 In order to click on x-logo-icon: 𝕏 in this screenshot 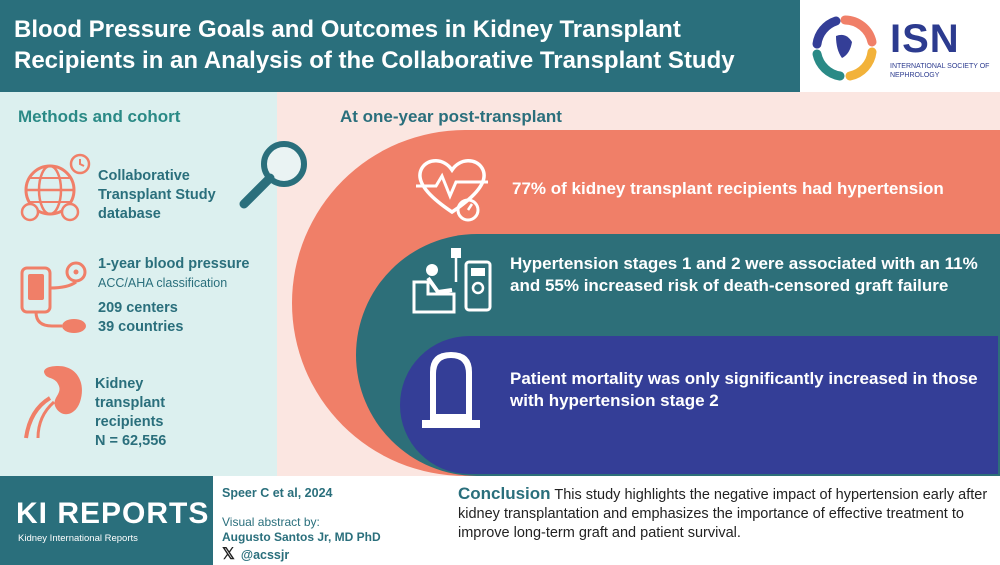, I will do `click(228, 554)`.